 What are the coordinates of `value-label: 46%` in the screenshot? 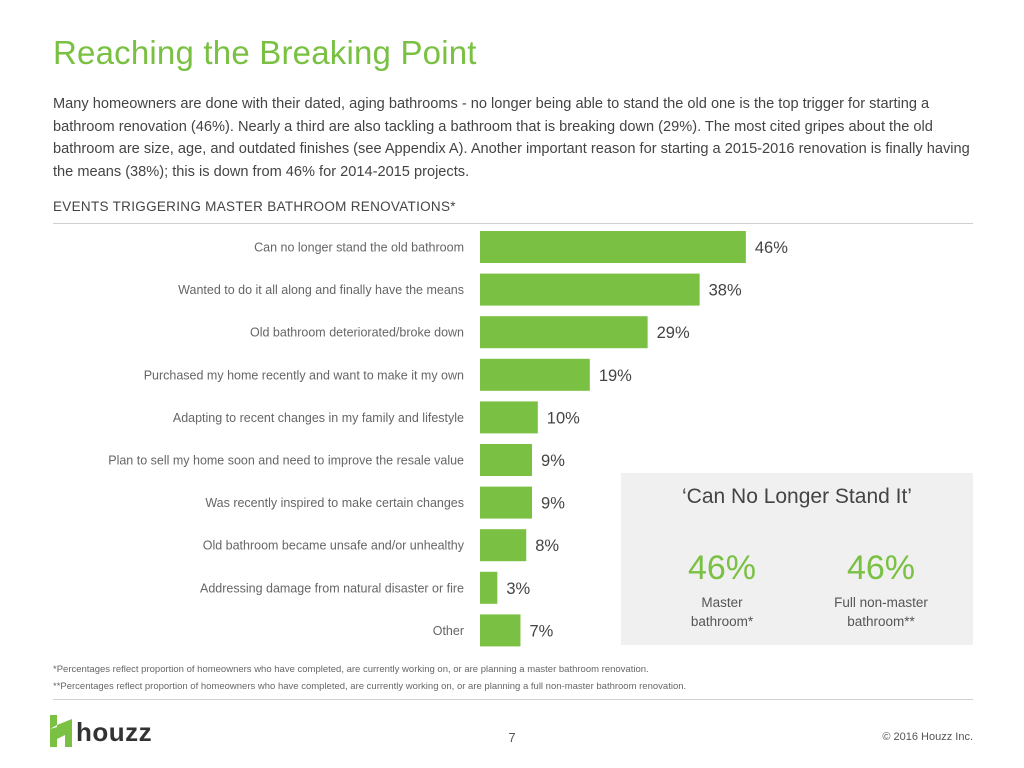 It's located at (771, 248).